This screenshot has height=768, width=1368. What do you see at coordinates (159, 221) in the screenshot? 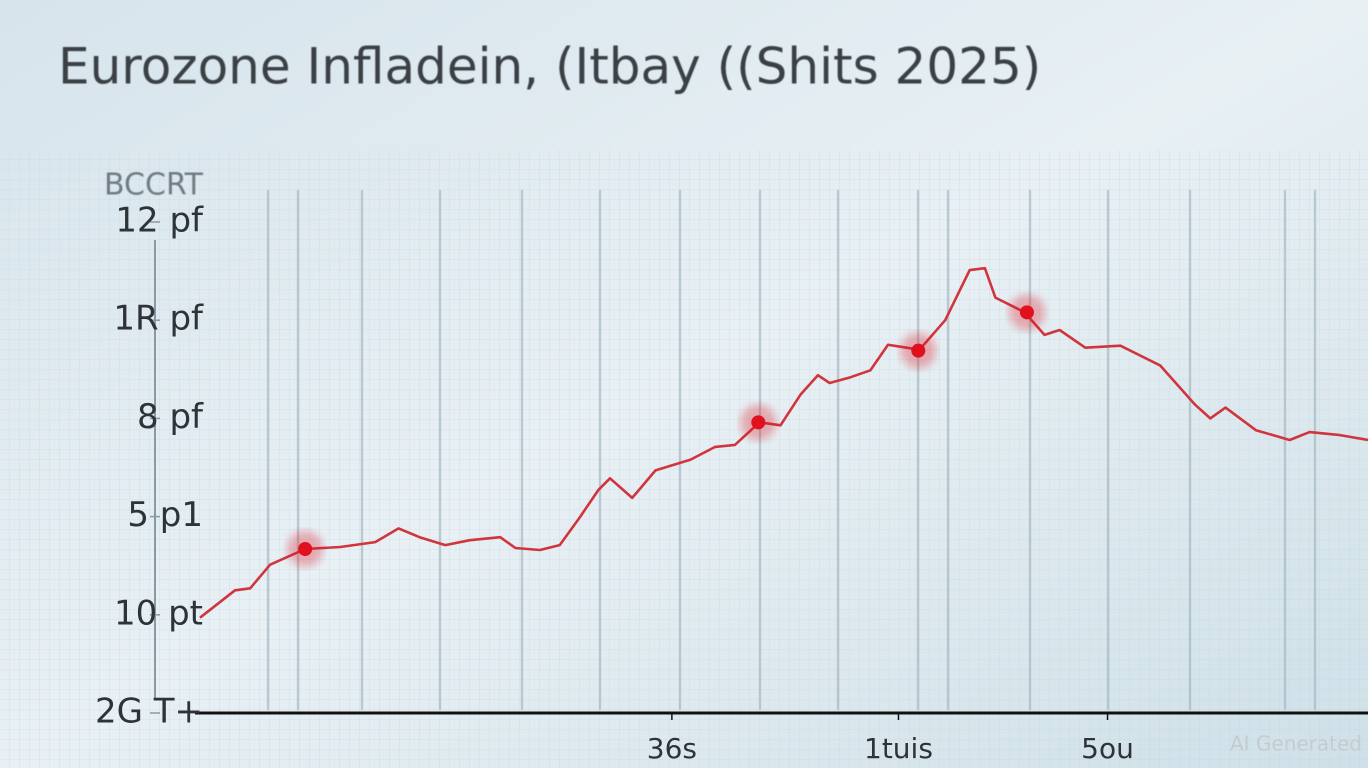
I see `y-tick-label: 12 pf` at bounding box center [159, 221].